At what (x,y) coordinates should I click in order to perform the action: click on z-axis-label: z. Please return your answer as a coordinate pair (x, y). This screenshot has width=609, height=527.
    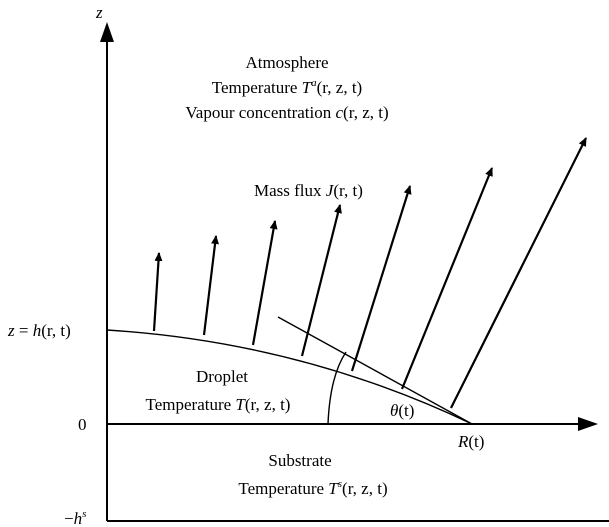
    Looking at the image, I should click on (99, 12).